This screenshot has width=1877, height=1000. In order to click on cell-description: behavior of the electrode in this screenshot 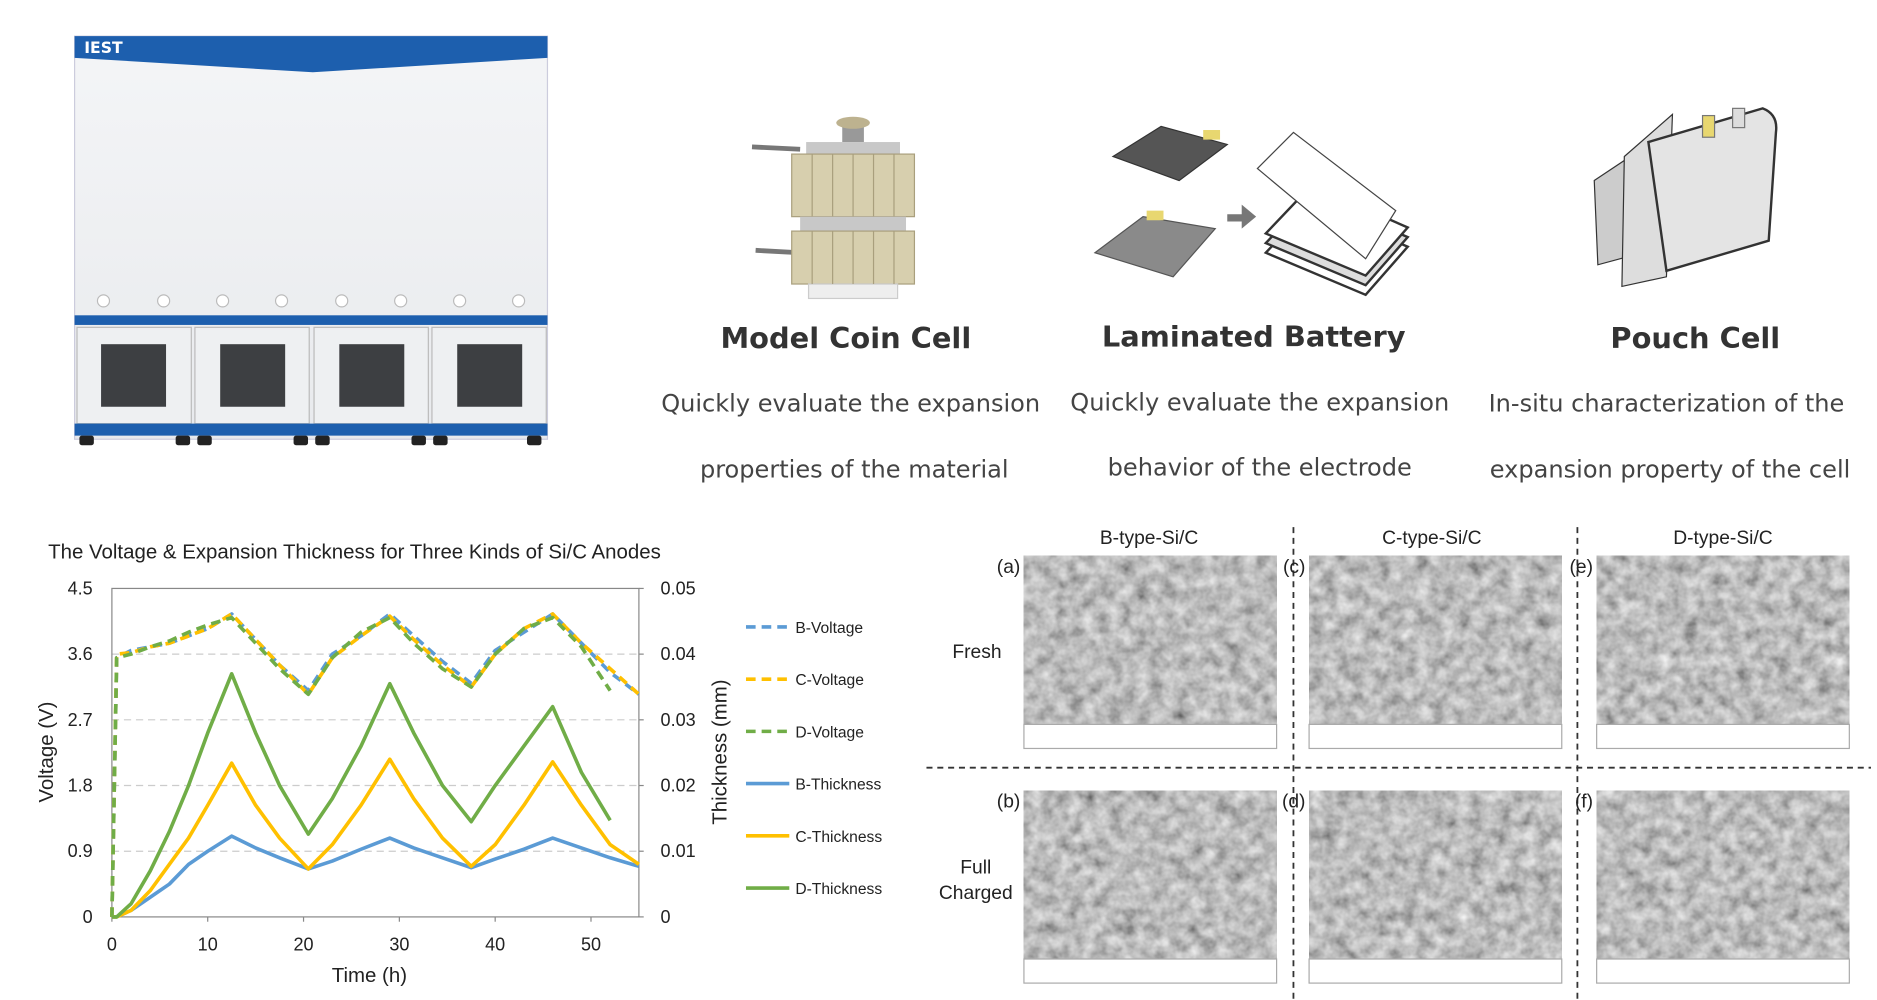, I will do `click(1260, 467)`.